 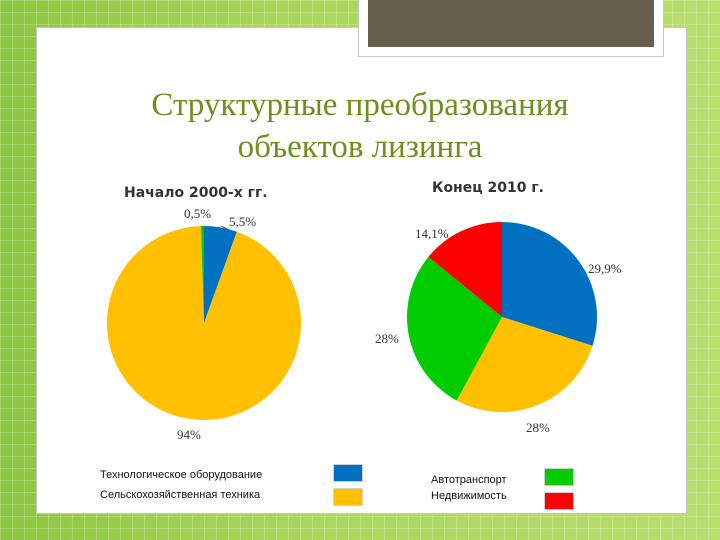 I want to click on legend-label-real-estate: Недвижимость, so click(x=469, y=496).